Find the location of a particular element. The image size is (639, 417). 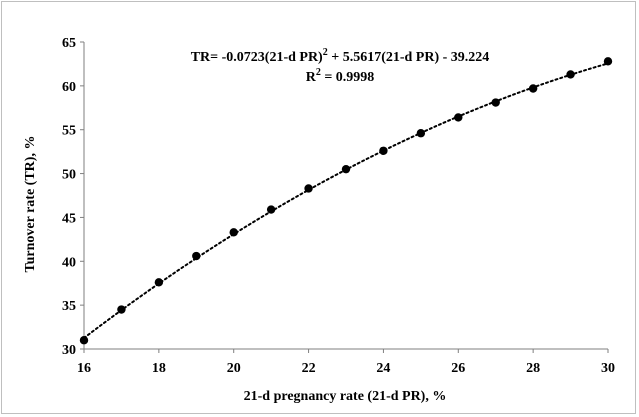

x-tick-label: 28 is located at coordinates (533, 368).